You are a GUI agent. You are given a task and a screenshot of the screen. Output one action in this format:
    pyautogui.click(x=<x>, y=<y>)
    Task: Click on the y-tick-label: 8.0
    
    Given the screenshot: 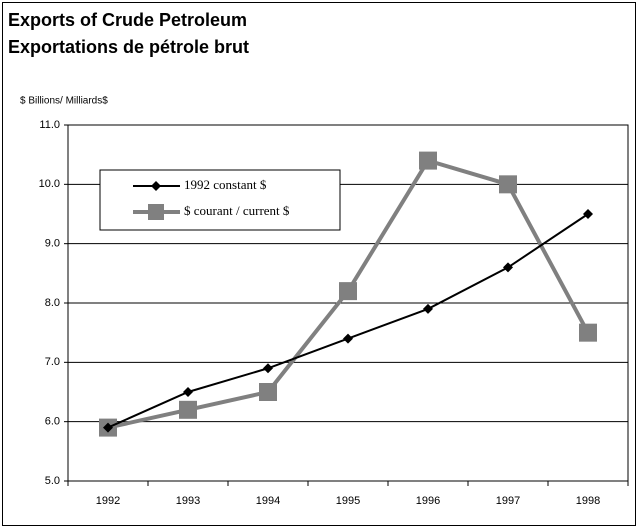 What is the action you would take?
    pyautogui.click(x=52, y=303)
    